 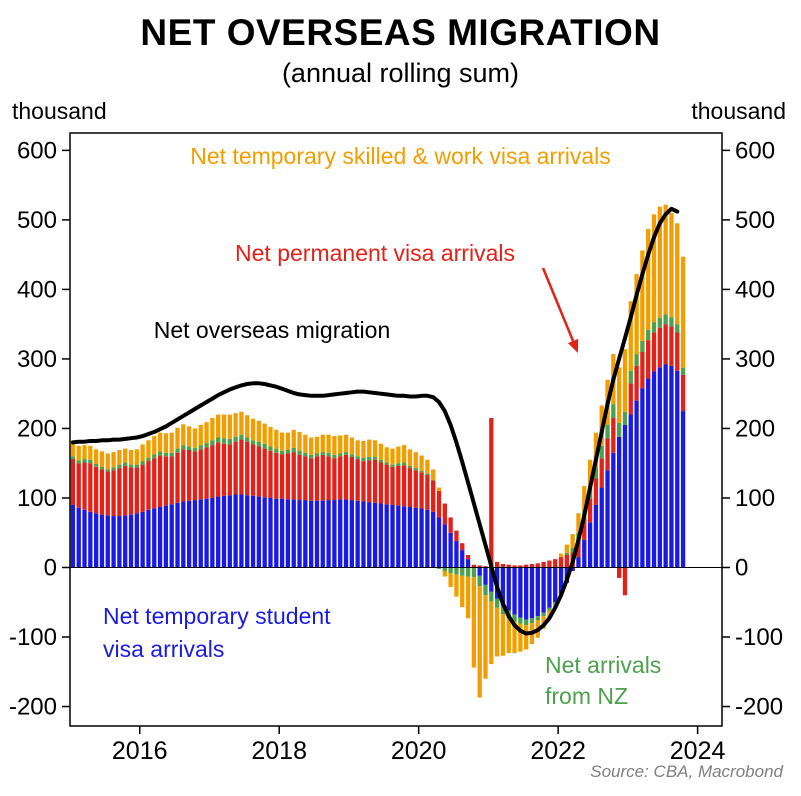 I want to click on y-tick-label-right: 600, so click(x=755, y=150).